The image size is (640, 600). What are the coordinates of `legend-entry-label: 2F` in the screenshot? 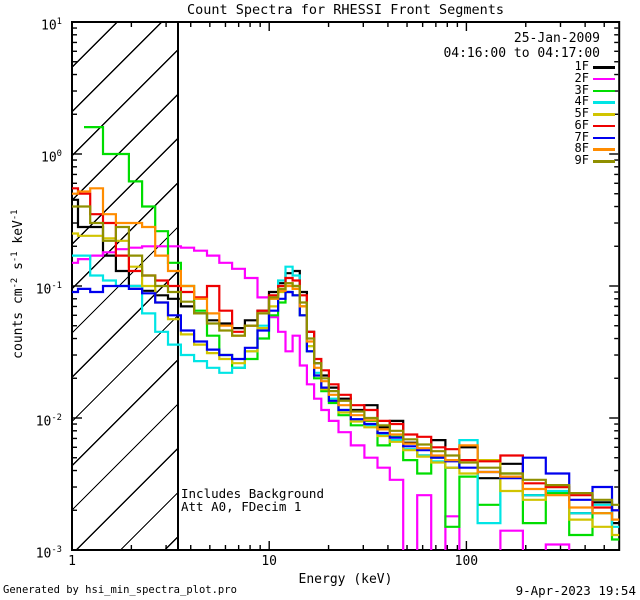 It's located at (581, 77).